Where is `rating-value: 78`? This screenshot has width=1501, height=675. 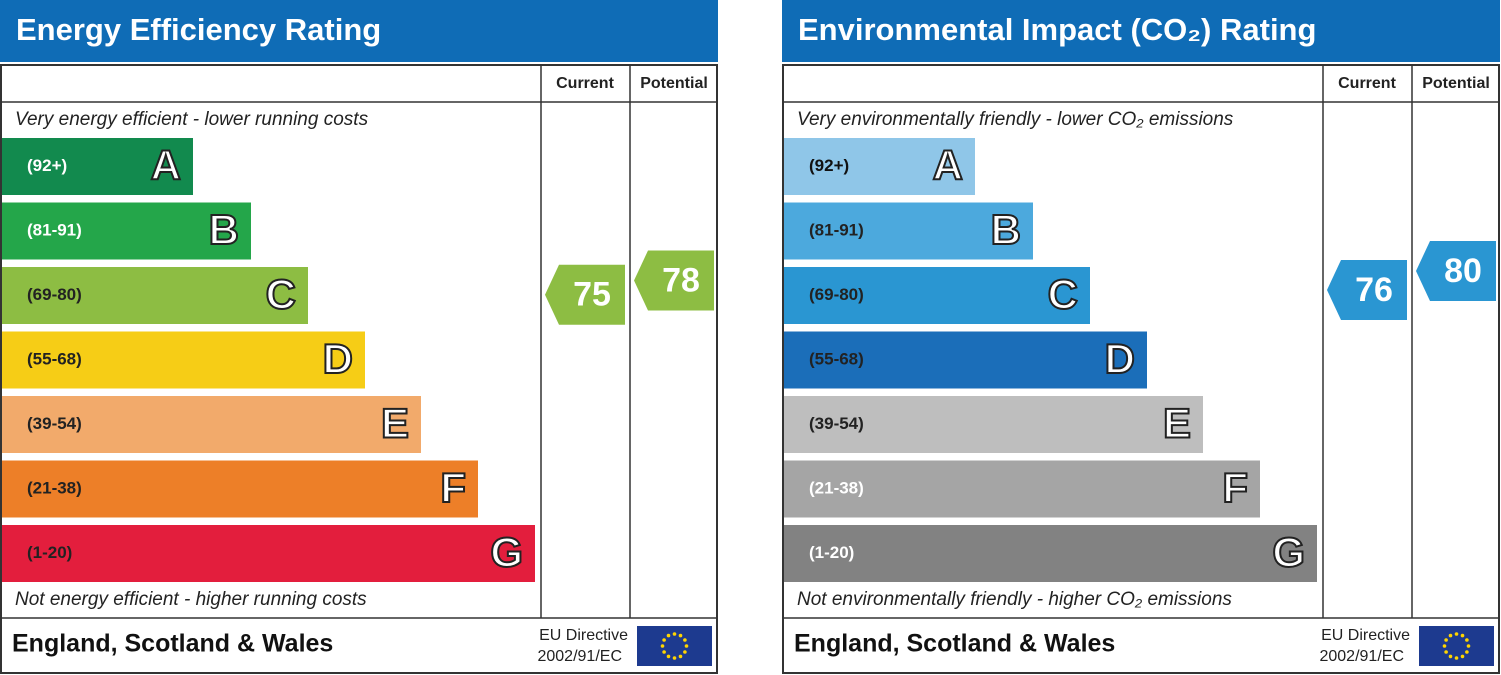 rating-value: 78 is located at coordinates (681, 280).